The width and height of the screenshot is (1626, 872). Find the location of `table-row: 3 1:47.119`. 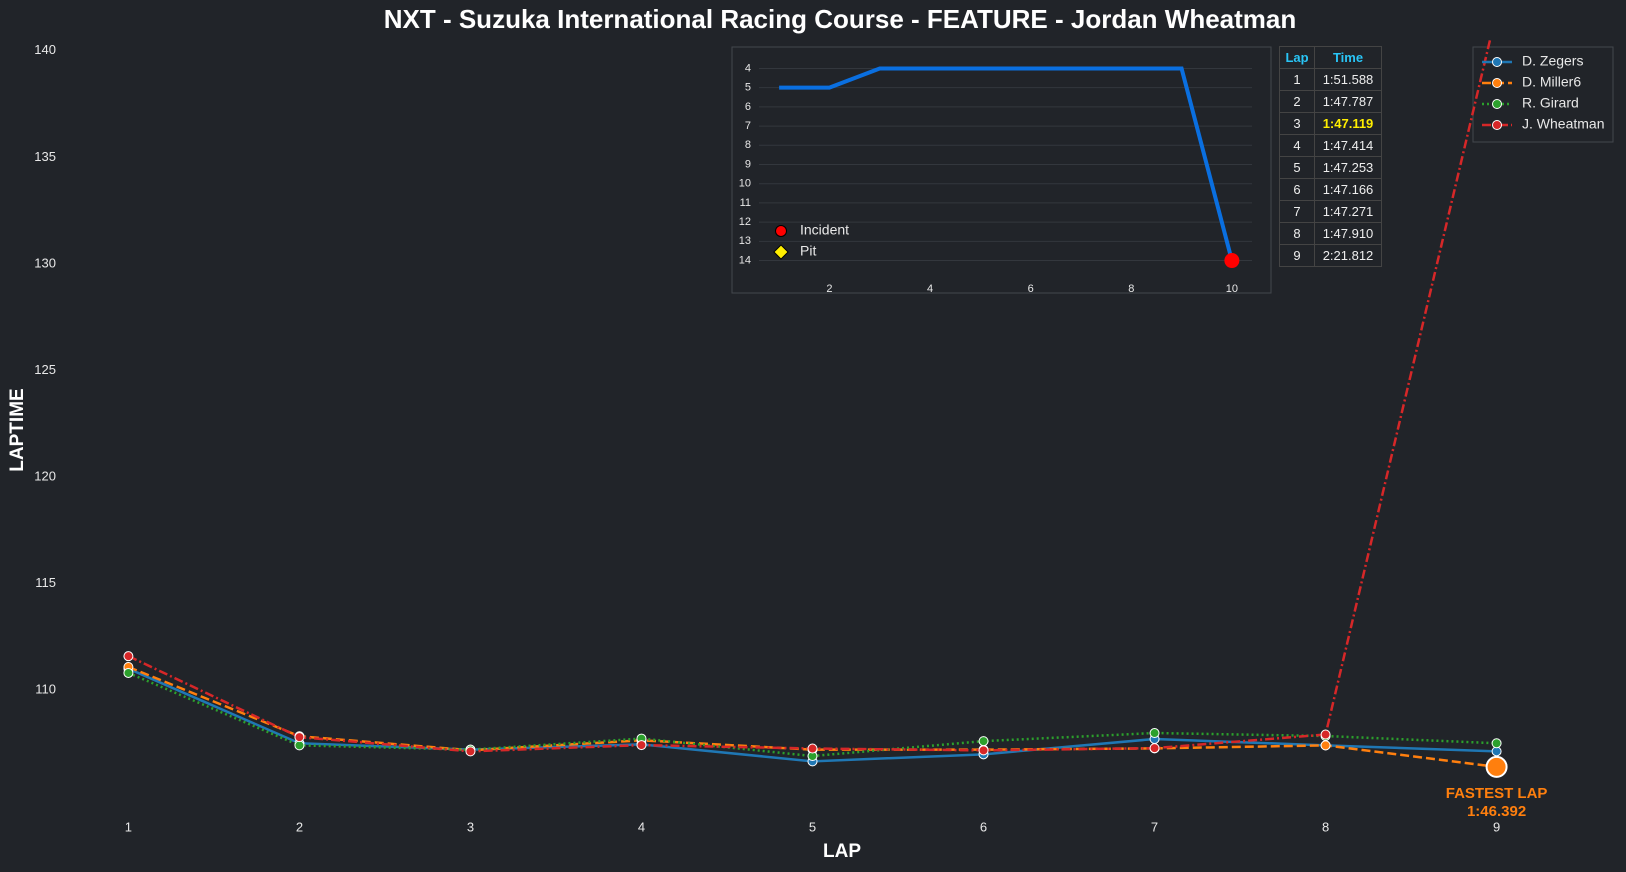

table-row: 3 1:47.119 is located at coordinates (1330, 123).